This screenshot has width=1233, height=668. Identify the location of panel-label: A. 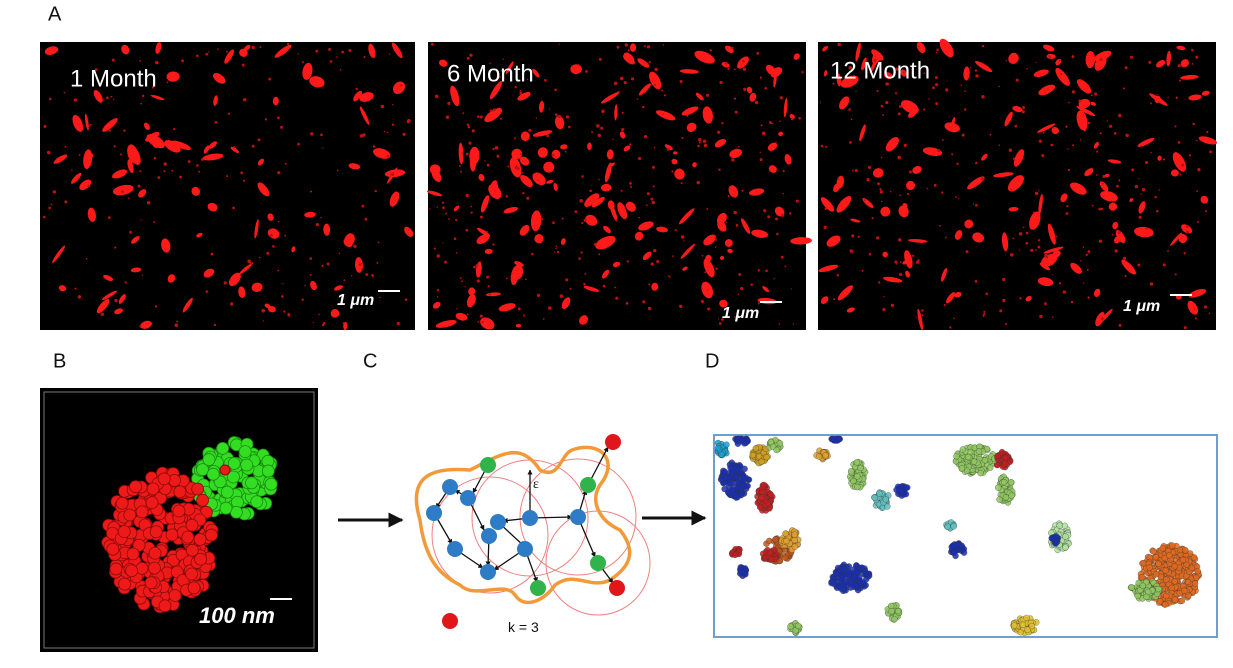
(55, 14).